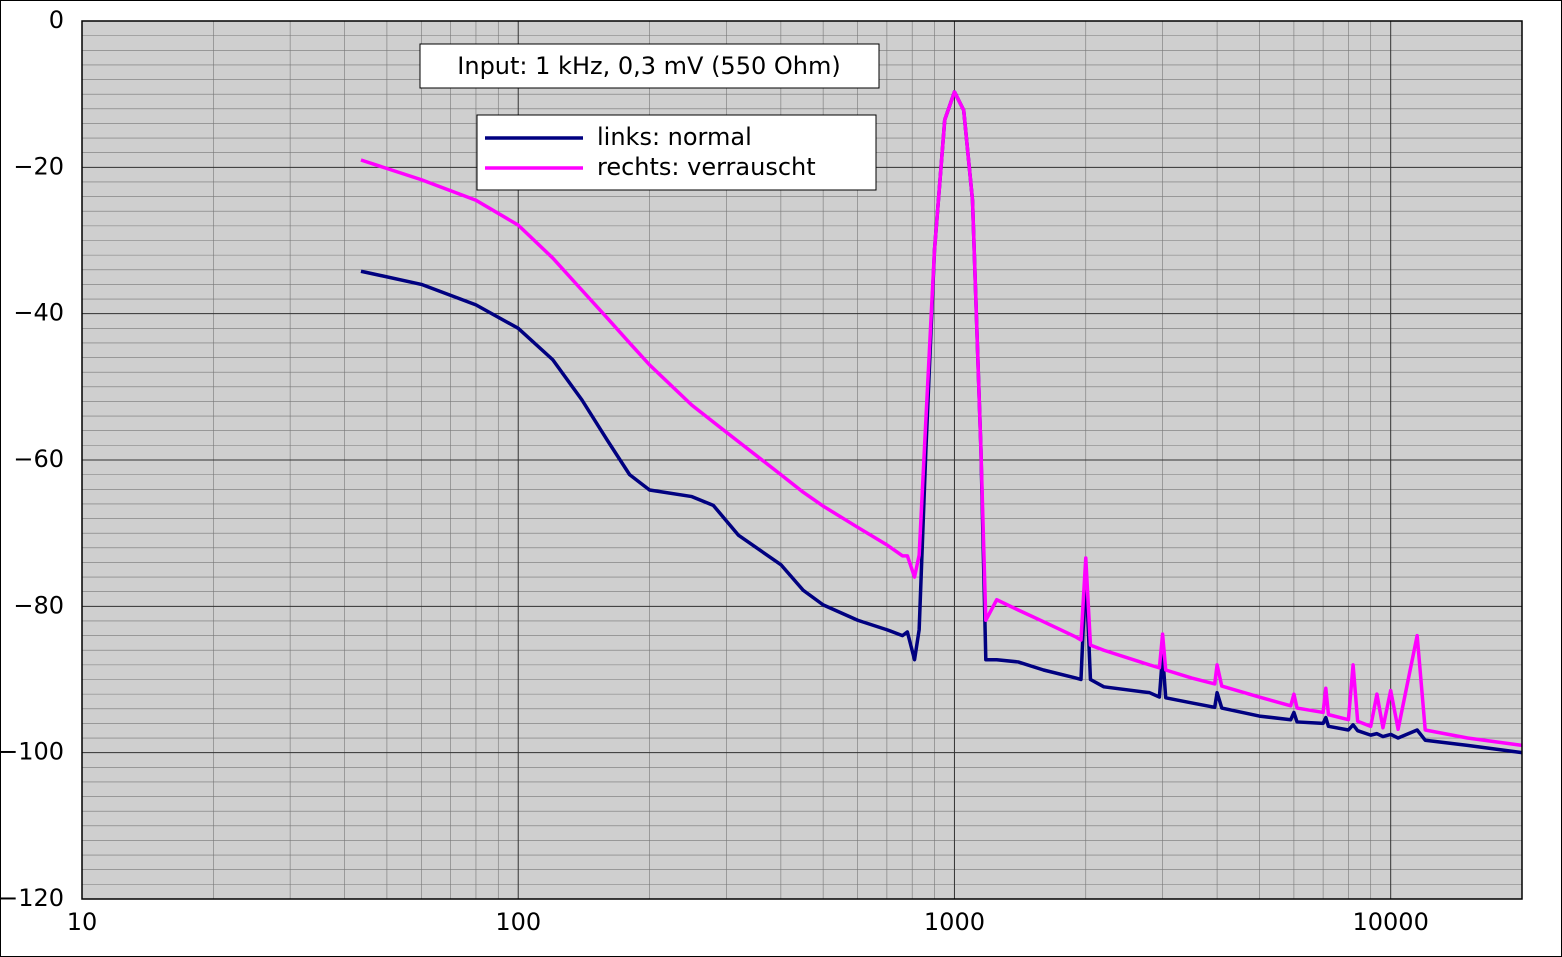 Image resolution: width=1562 pixels, height=957 pixels. What do you see at coordinates (82, 922) in the screenshot?
I see `x-tick-label: 10` at bounding box center [82, 922].